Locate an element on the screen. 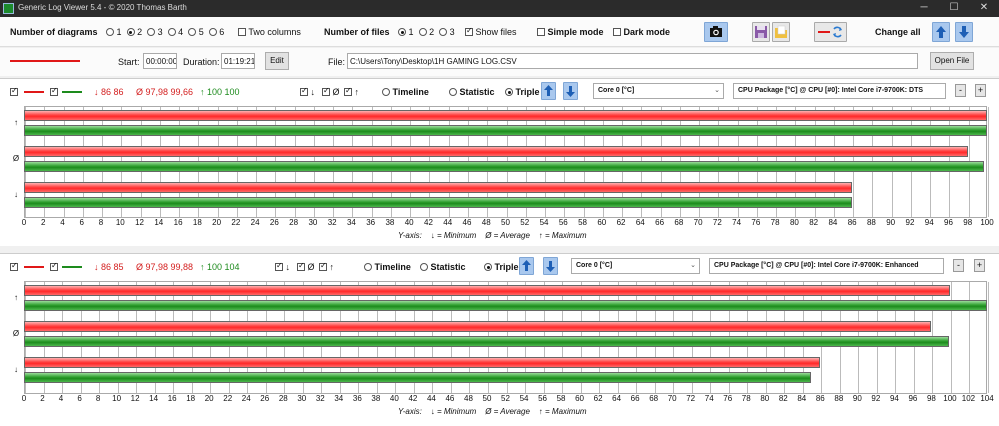 The width and height of the screenshot is (999, 426). x-axis-tick: 54 is located at coordinates (544, 222).